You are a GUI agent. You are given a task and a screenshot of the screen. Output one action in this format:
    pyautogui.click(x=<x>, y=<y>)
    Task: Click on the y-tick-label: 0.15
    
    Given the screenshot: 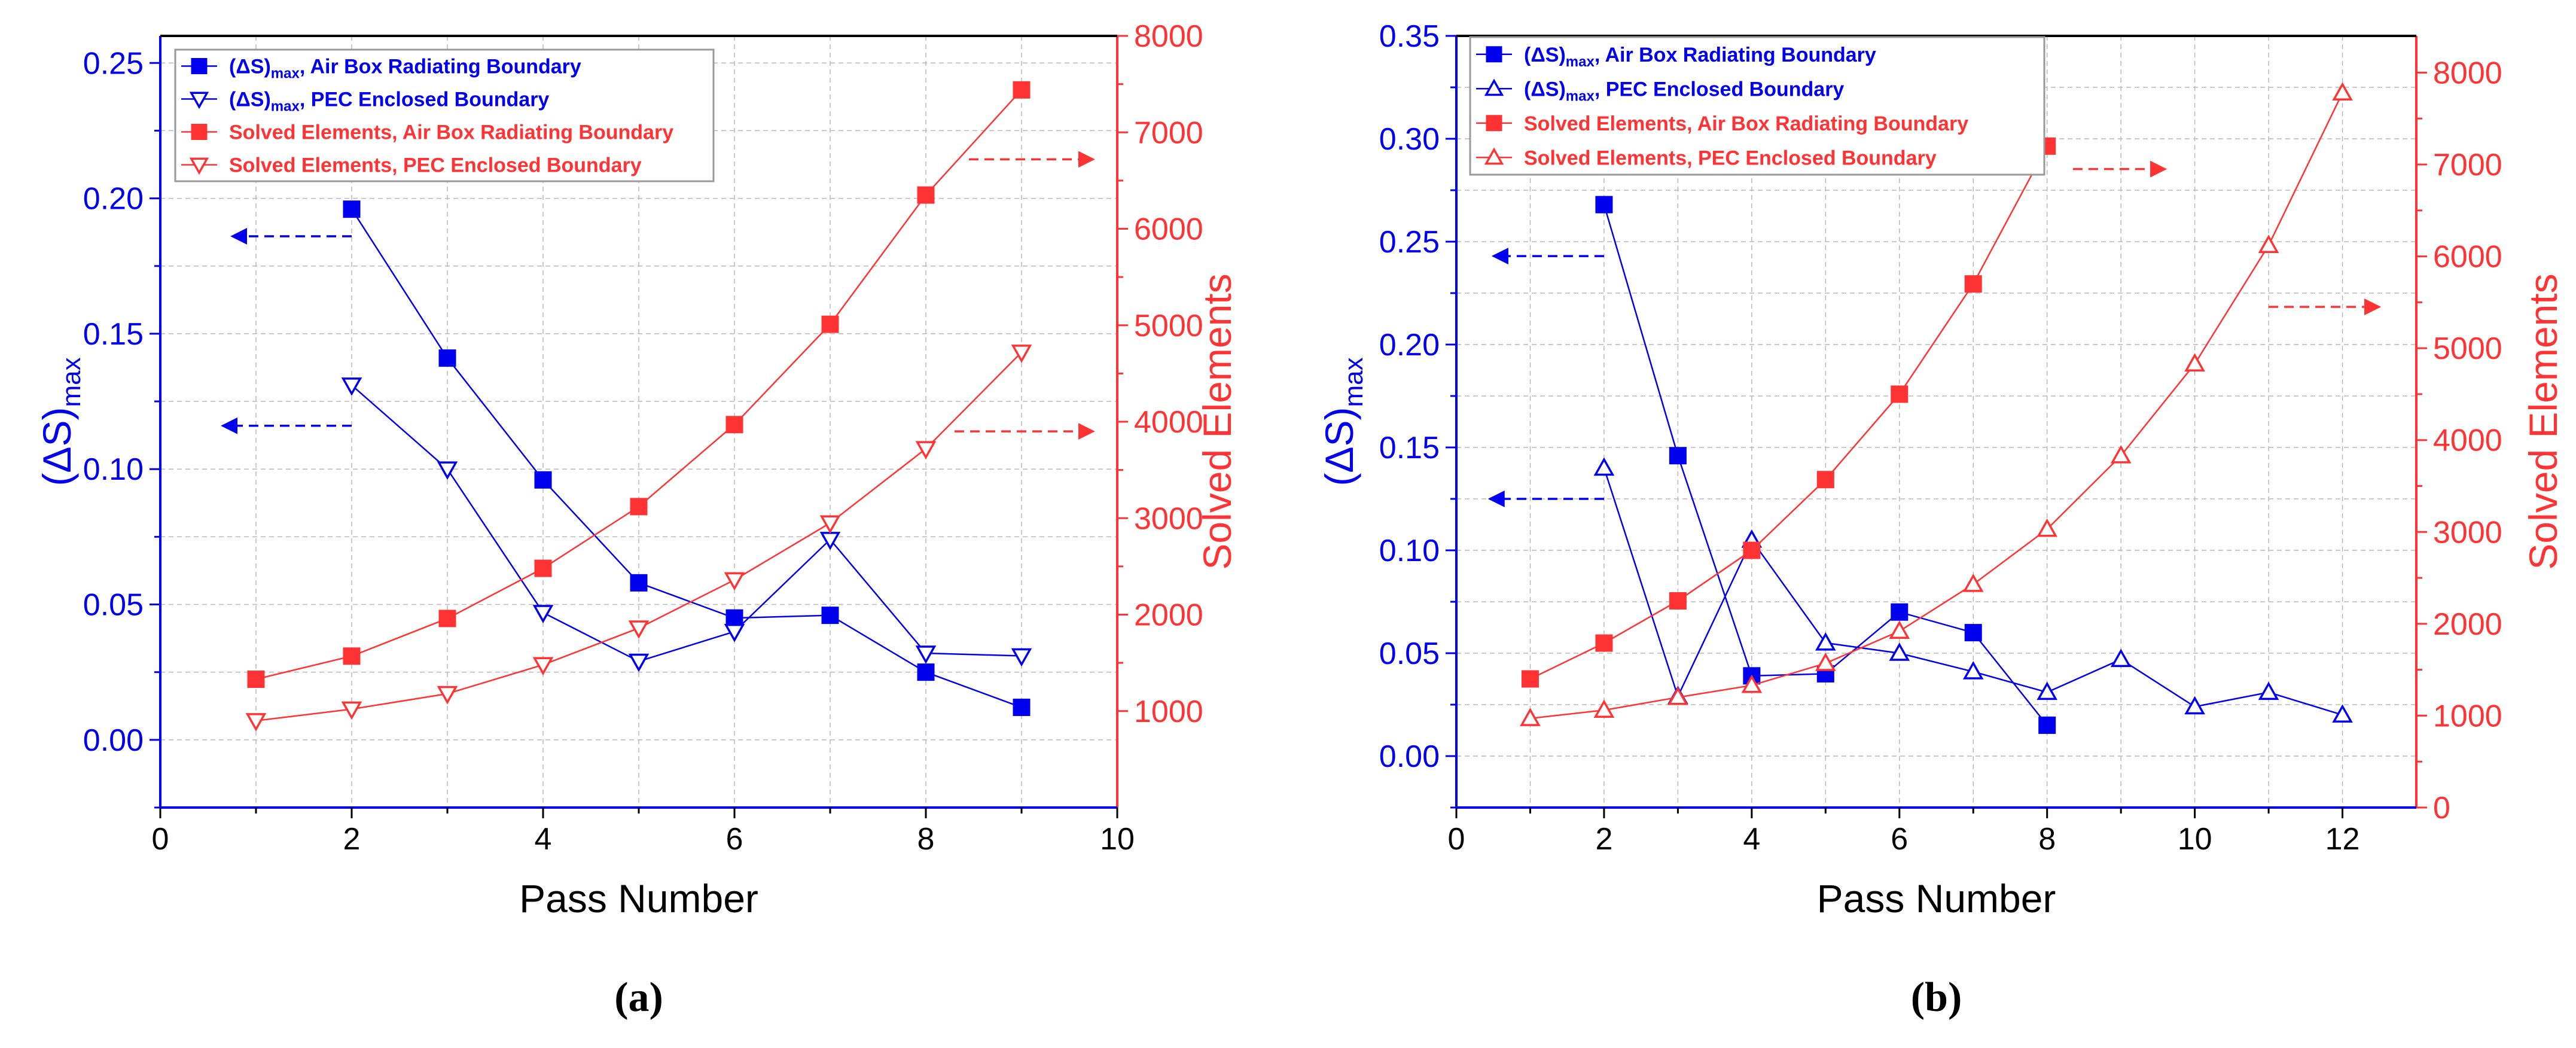 What is the action you would take?
    pyautogui.click(x=113, y=334)
    